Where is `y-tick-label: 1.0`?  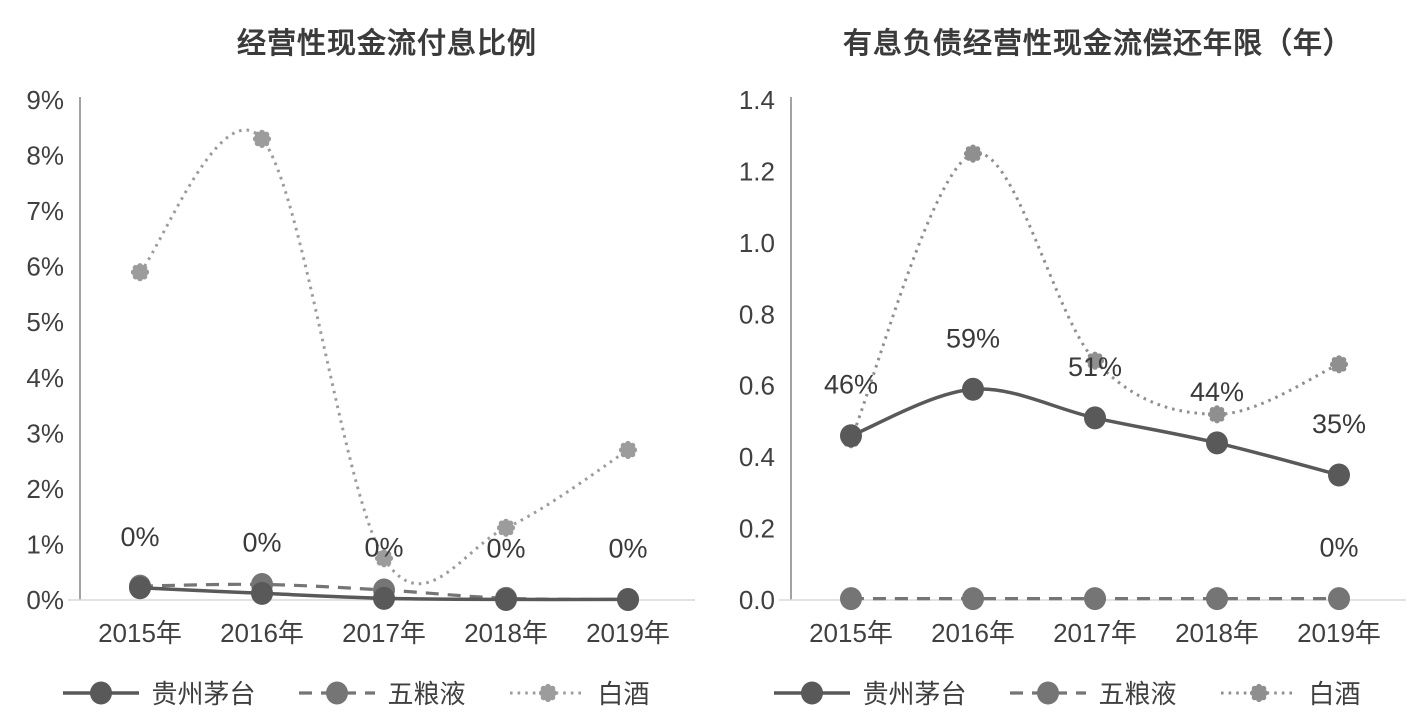 y-tick-label: 1.0 is located at coordinates (757, 243).